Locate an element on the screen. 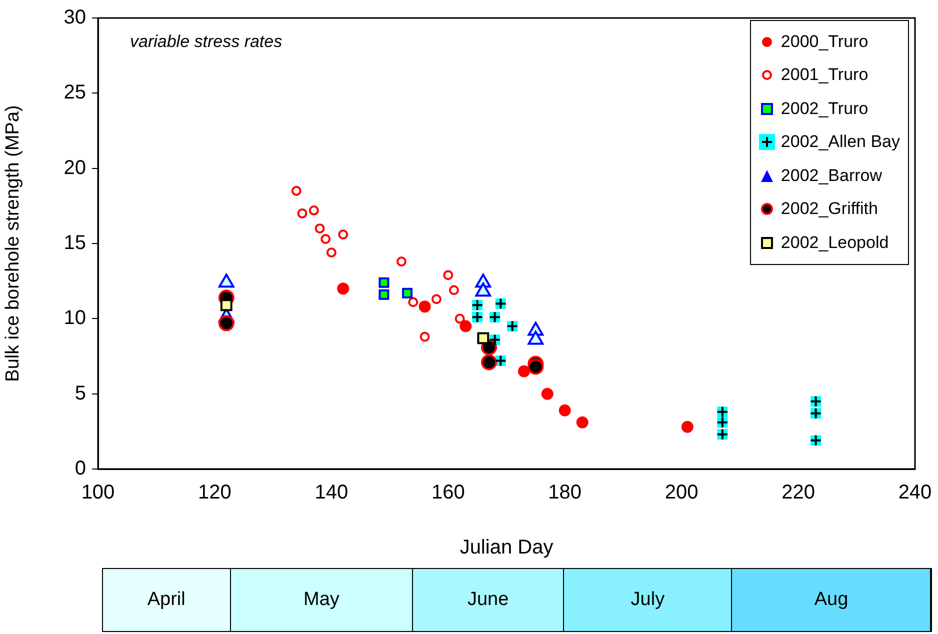  legend-label: 2000_Truro is located at coordinates (824, 42).